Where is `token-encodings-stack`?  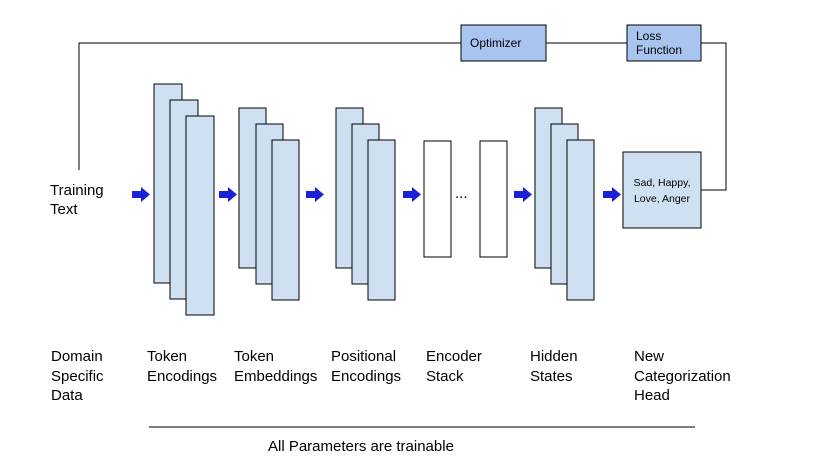 token-encodings-stack is located at coordinates (184, 199).